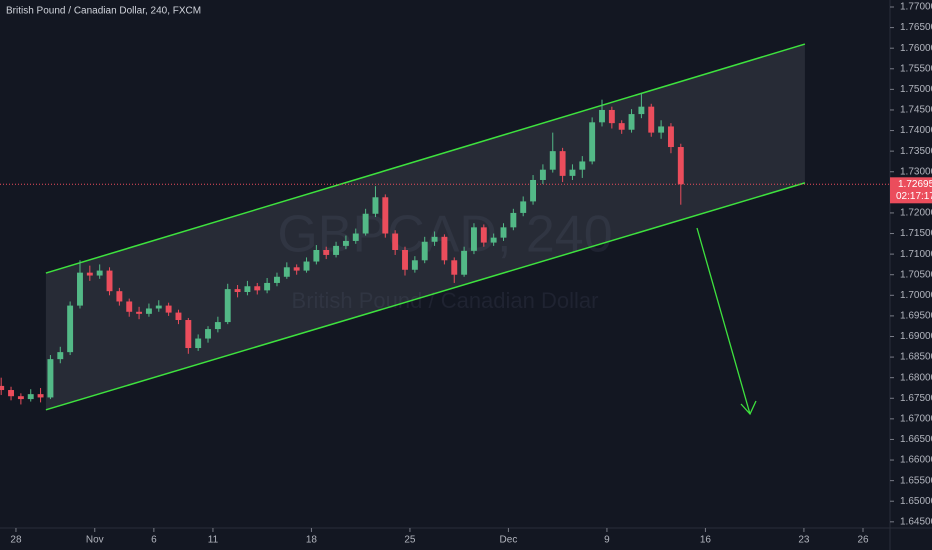 The height and width of the screenshot is (550, 932). I want to click on x-tick-label: 23, so click(804, 540).